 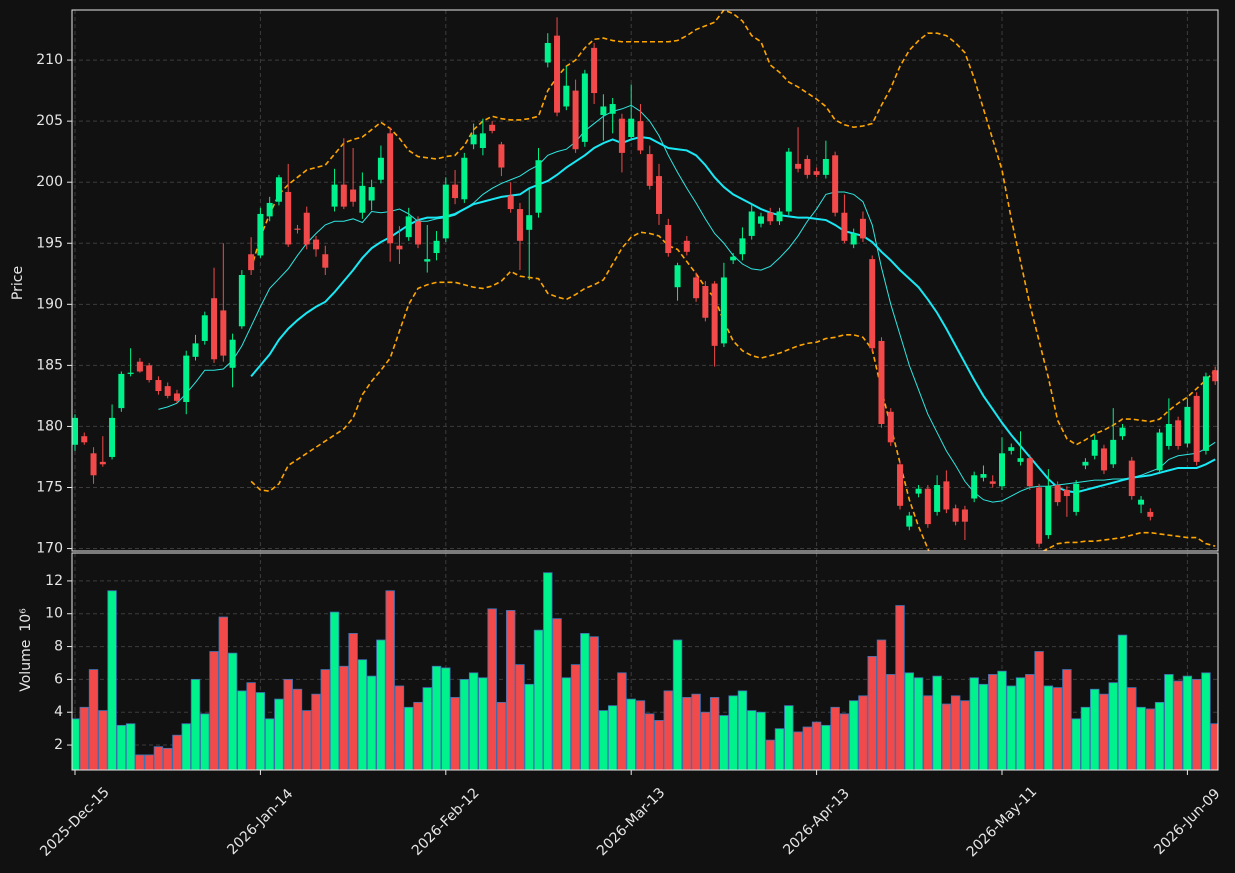 What do you see at coordinates (49, 121) in the screenshot?
I see `y-tick-label: 205` at bounding box center [49, 121].